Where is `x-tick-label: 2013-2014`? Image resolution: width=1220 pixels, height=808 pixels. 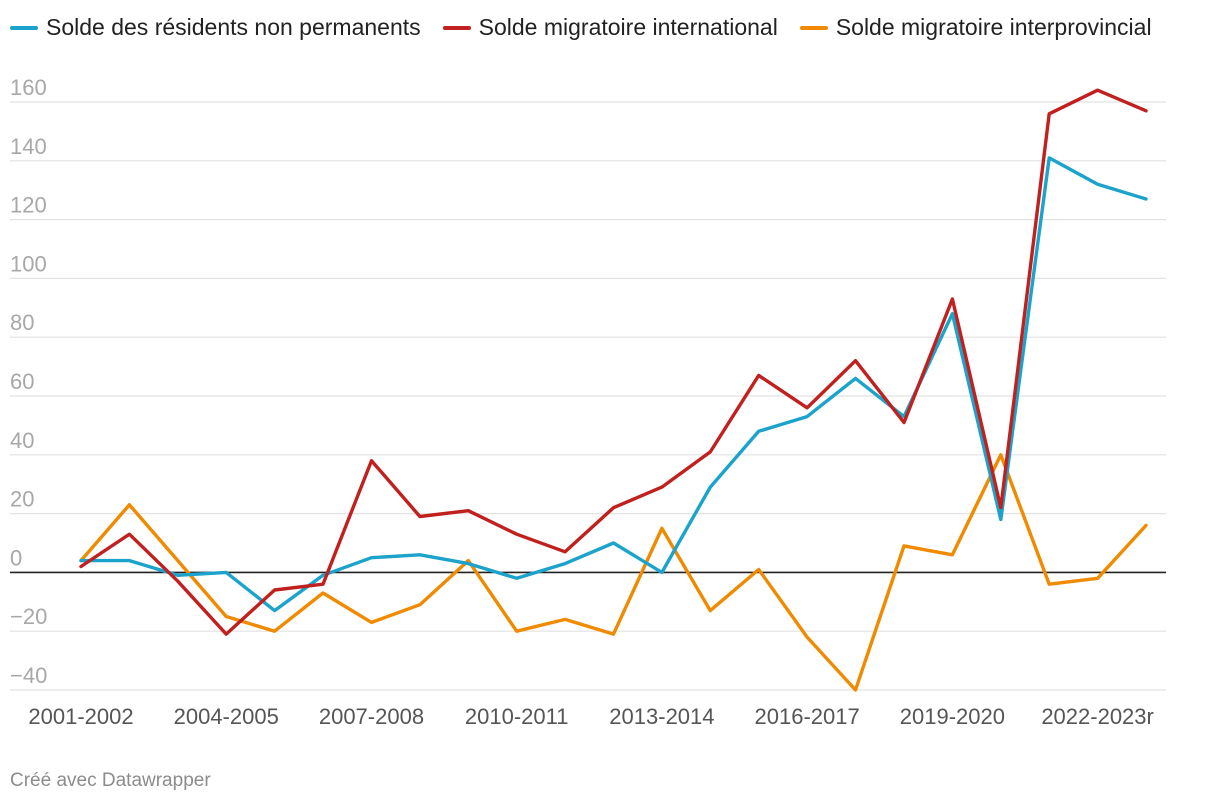 x-tick-label: 2013-2014 is located at coordinates (661, 716).